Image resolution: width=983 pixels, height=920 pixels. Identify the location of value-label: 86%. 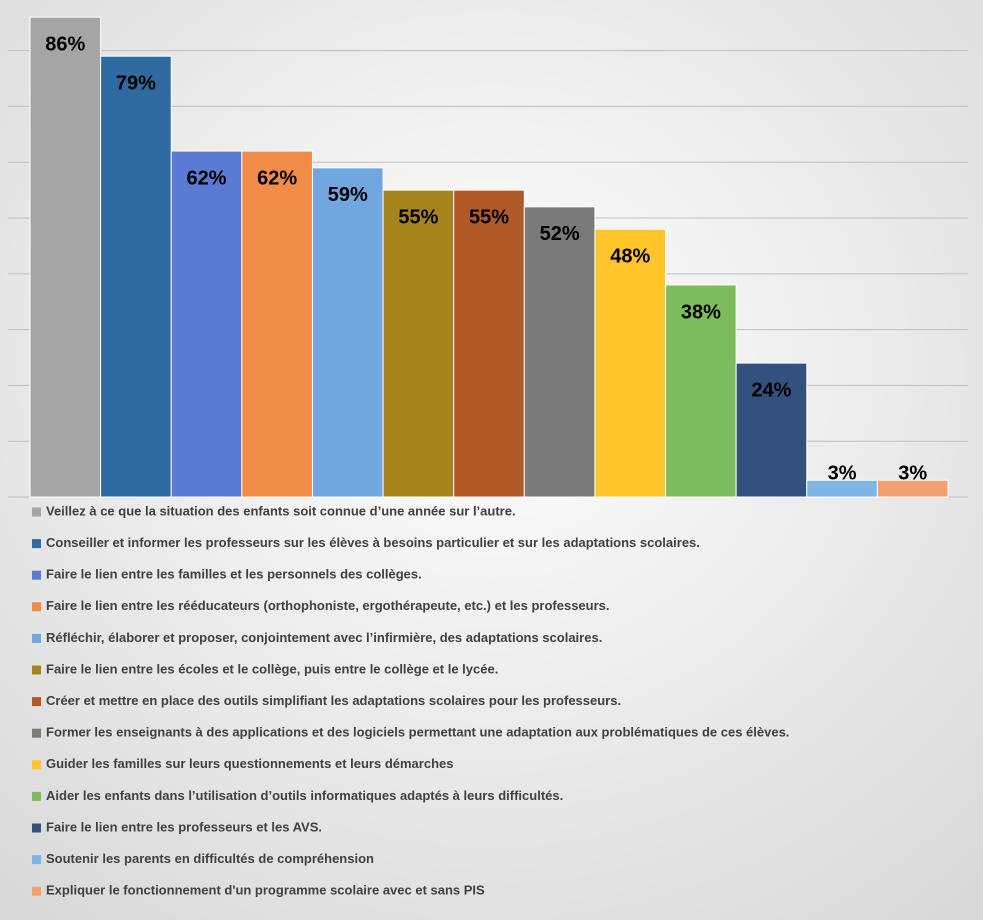
(65, 44).